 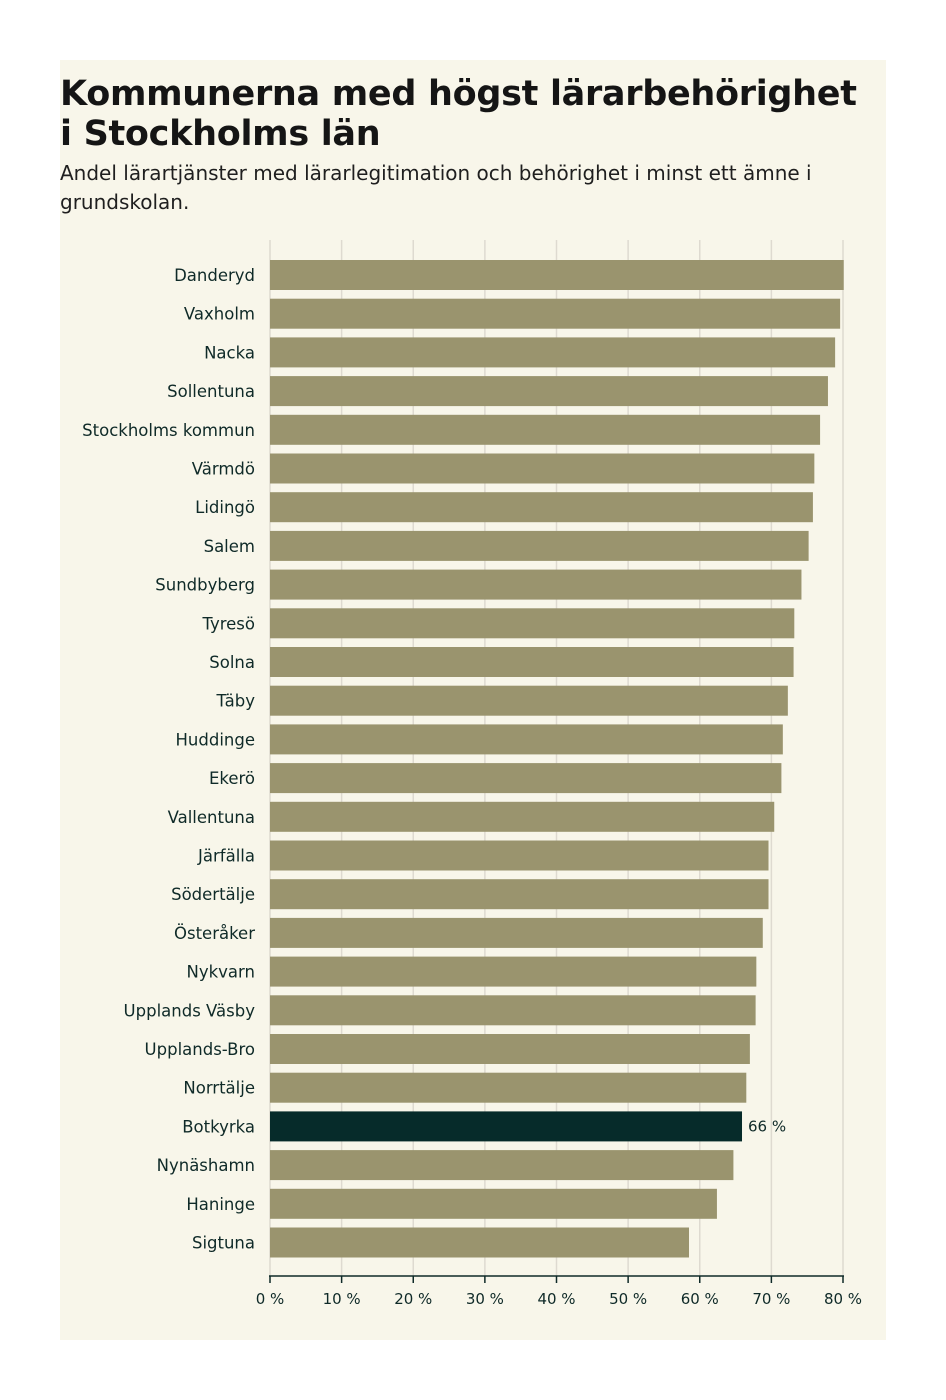 I want to click on category-label: Huddinge, so click(x=215, y=739).